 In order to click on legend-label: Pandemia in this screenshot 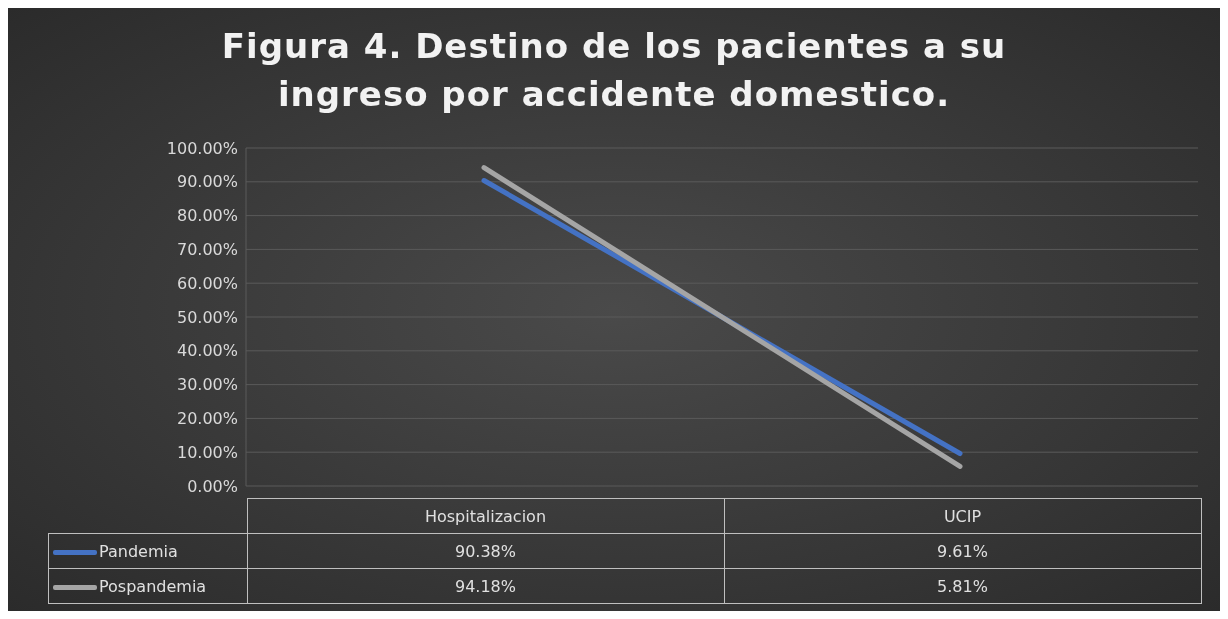, I will do `click(147, 551)`.